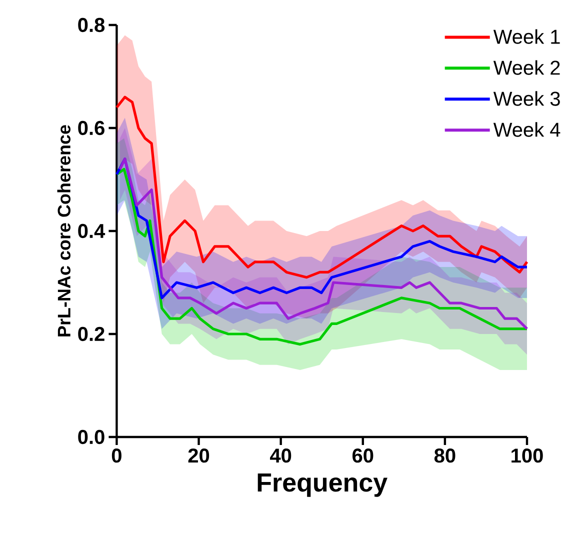 The width and height of the screenshot is (581, 544). What do you see at coordinates (281, 455) in the screenshot?
I see `x-tick-label: 40` at bounding box center [281, 455].